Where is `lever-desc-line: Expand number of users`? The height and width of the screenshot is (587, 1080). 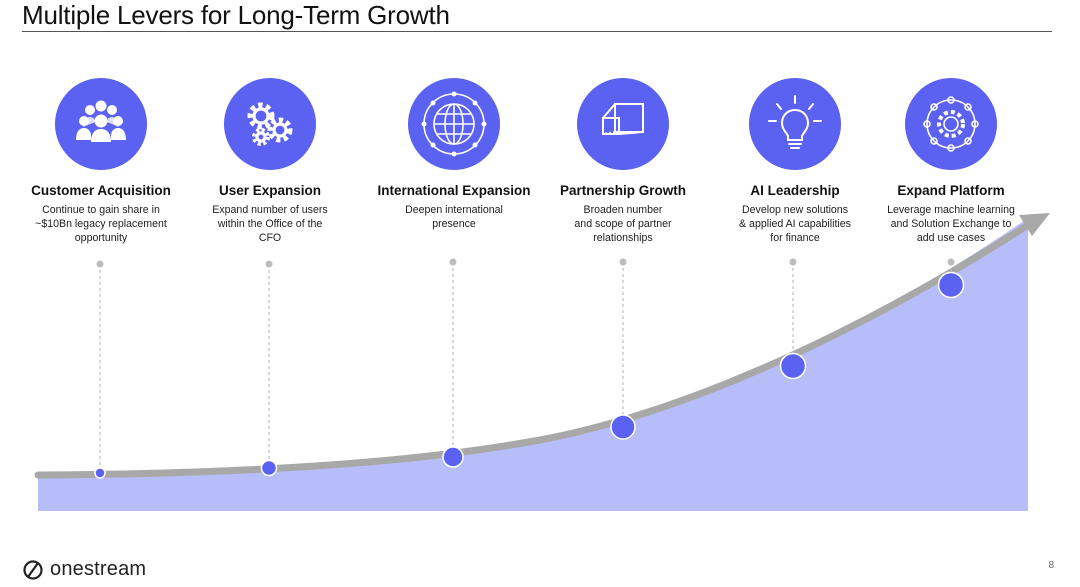
lever-desc-line: Expand number of users is located at coordinates (270, 210).